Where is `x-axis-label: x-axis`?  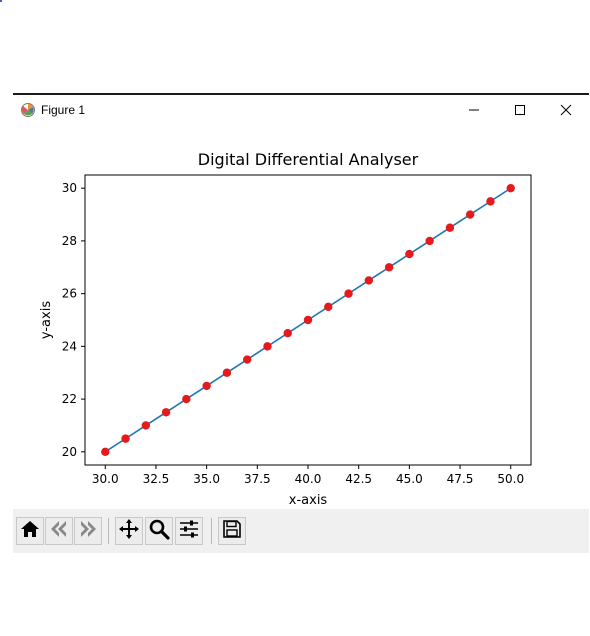
x-axis-label: x-axis is located at coordinates (308, 500).